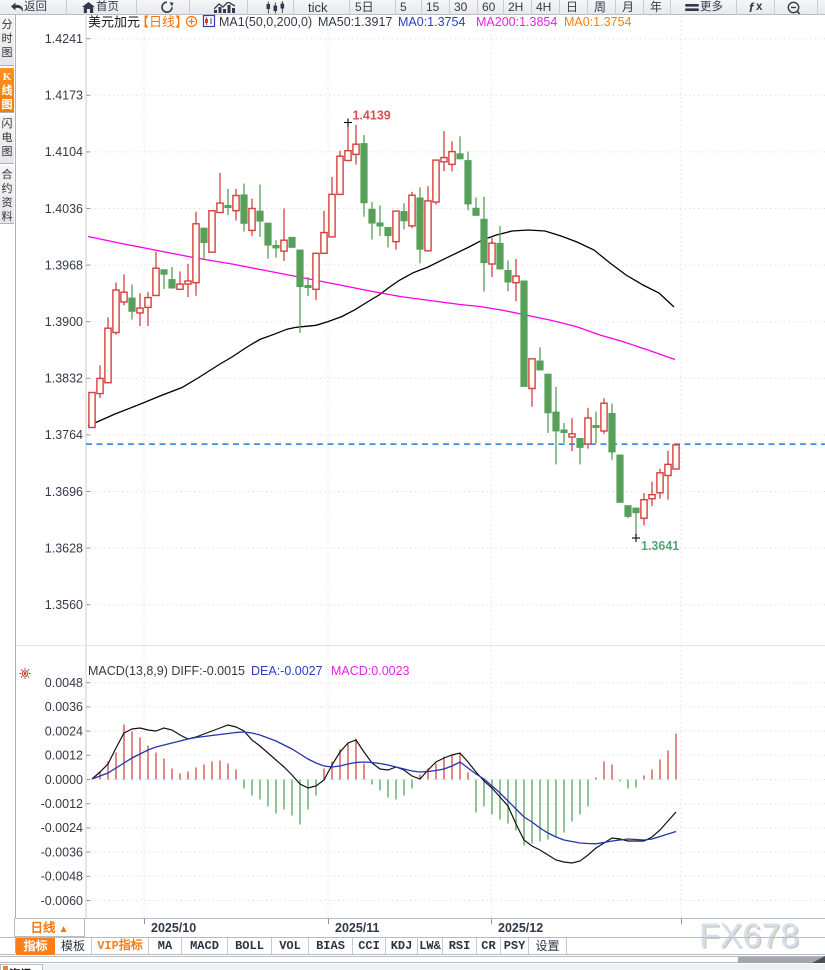 The height and width of the screenshot is (970, 825). What do you see at coordinates (62, 828) in the screenshot?
I see `svg-text: -0.0024` at bounding box center [62, 828].